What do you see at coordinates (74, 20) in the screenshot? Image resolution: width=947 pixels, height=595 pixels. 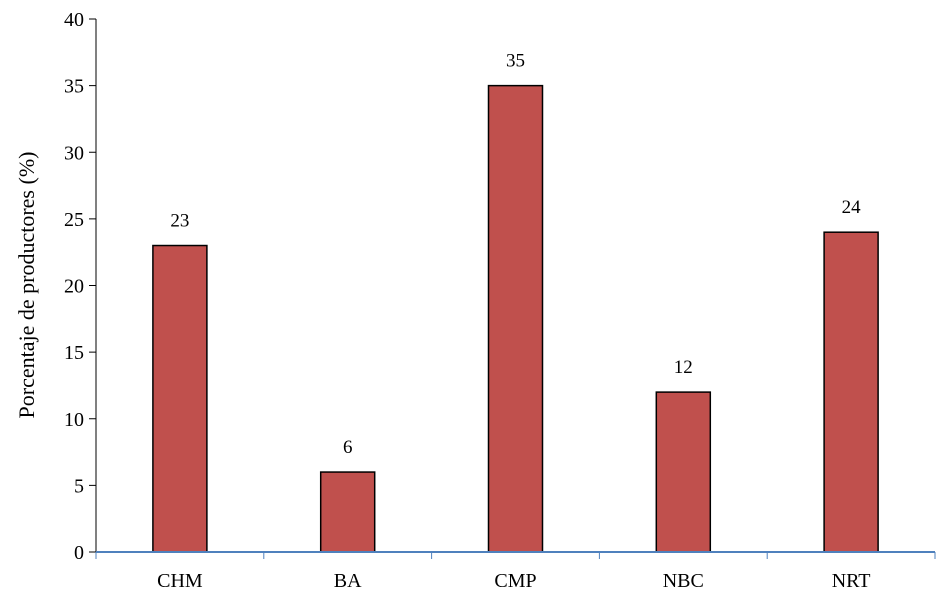 I see `y-tick-label: 40` at bounding box center [74, 20].